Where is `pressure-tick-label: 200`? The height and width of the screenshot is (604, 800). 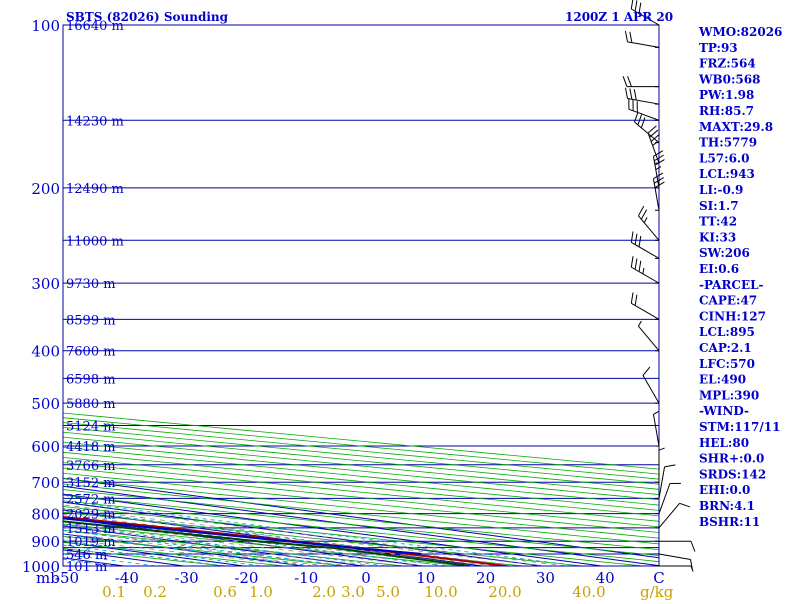
pressure-tick-label: 200 is located at coordinates (45, 189).